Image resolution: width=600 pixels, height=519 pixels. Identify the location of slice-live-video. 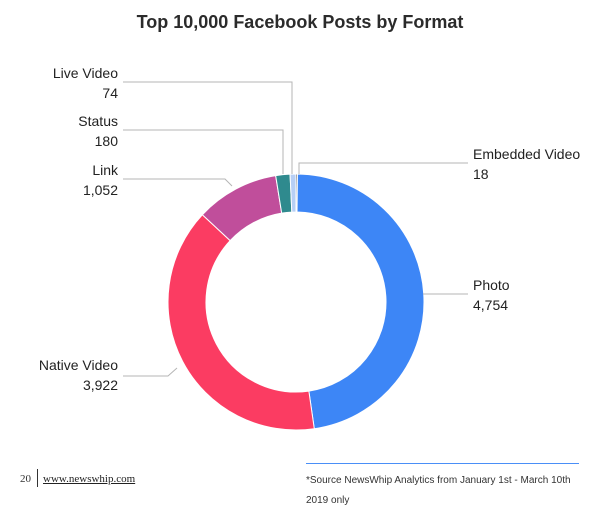
(293, 193).